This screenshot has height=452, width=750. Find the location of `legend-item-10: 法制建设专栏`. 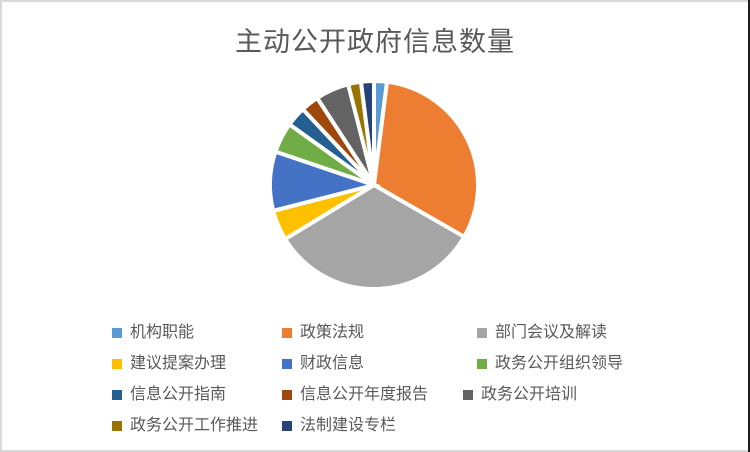

legend-item-10: 法制建设专栏 is located at coordinates (339, 426).